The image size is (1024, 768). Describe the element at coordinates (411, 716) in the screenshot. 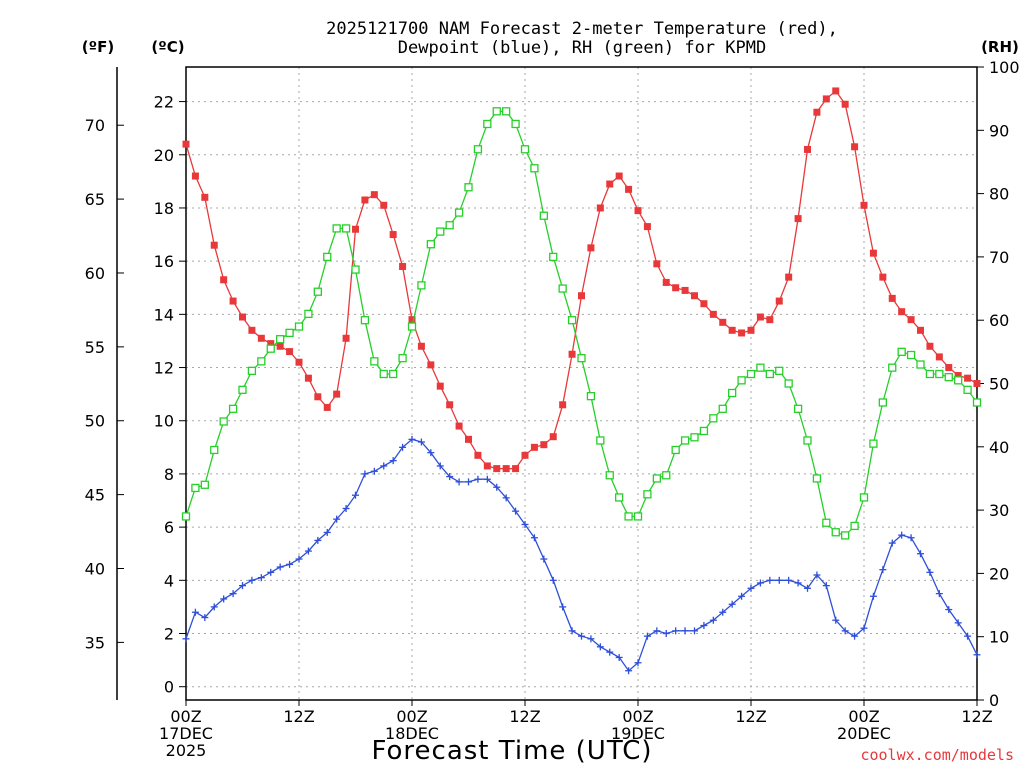

I see `x-tick-label: 00Z` at that location.